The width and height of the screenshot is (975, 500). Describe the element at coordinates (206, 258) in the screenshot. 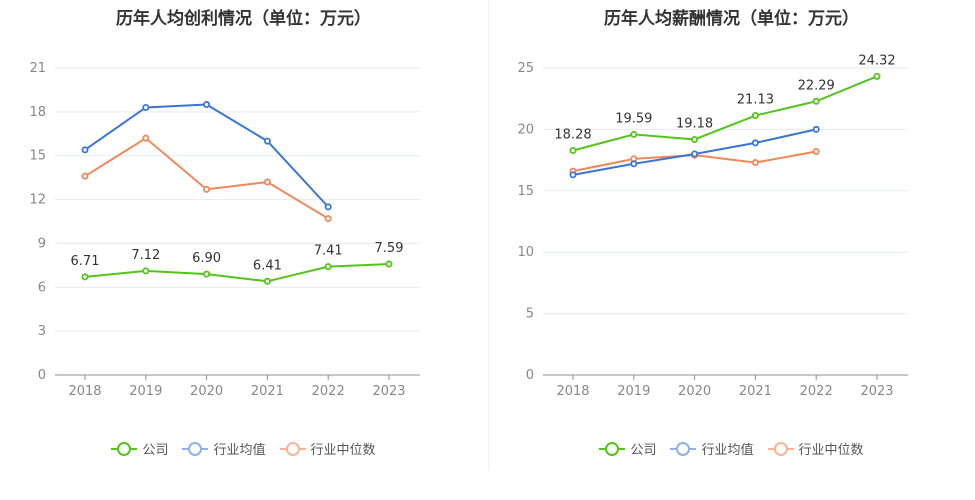

I see `data-label: 6.90` at that location.